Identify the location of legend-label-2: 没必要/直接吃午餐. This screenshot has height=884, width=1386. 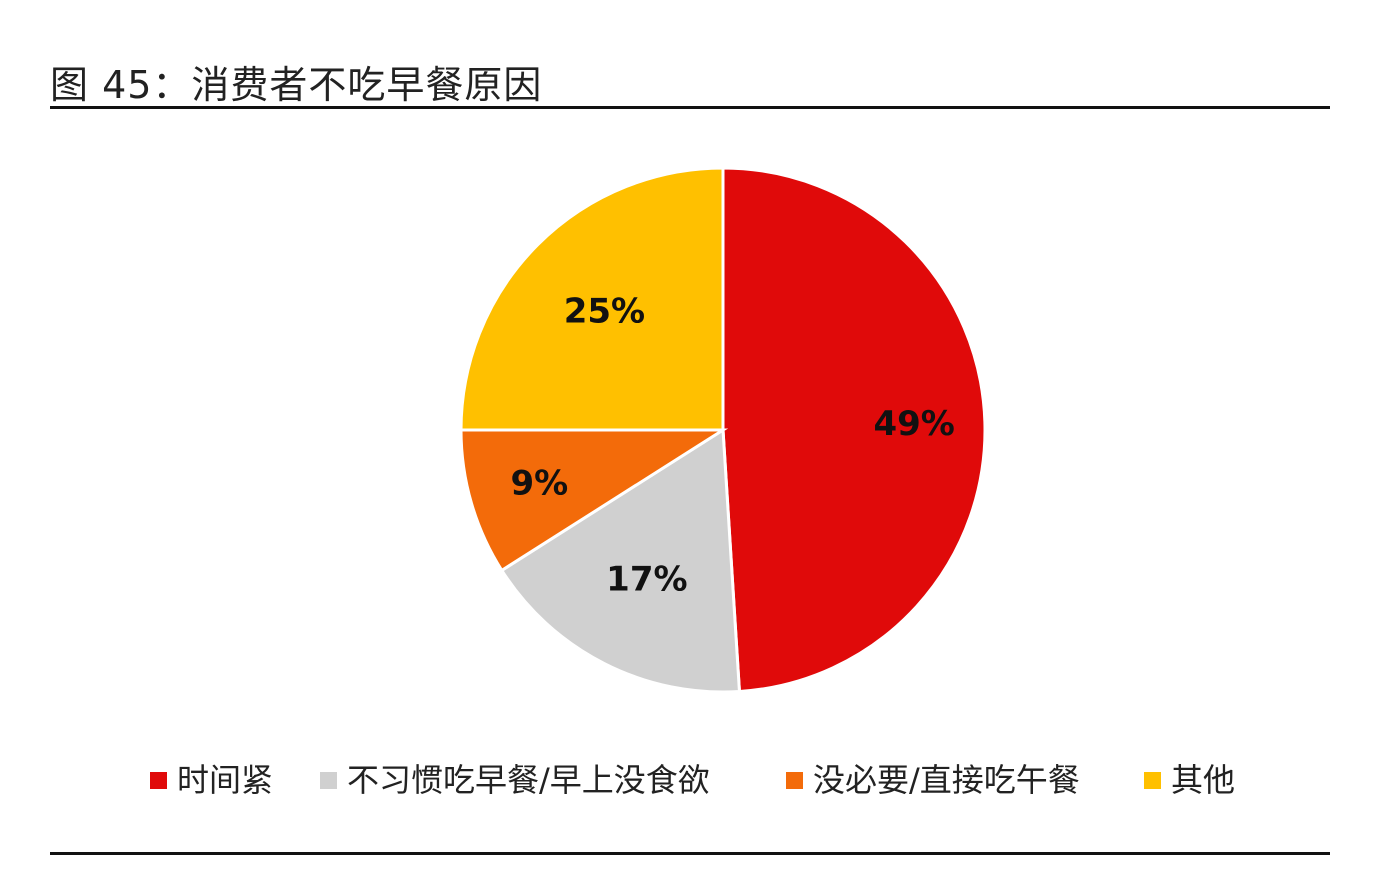
(946, 780).